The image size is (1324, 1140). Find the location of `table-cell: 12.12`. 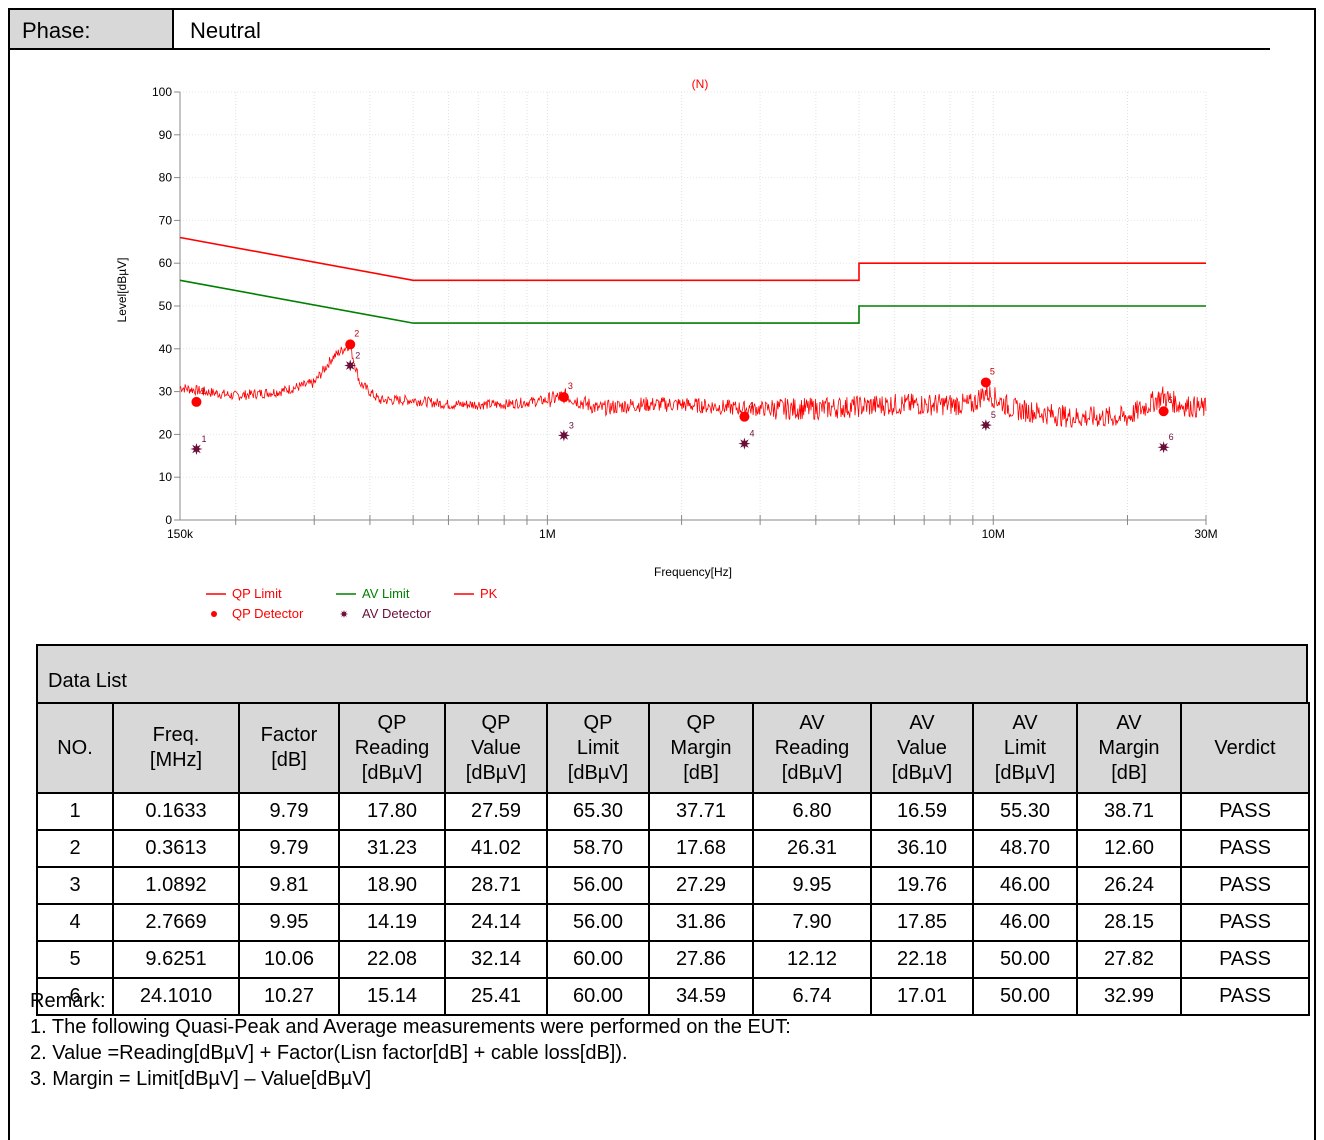

table-cell: 12.12 is located at coordinates (812, 959).